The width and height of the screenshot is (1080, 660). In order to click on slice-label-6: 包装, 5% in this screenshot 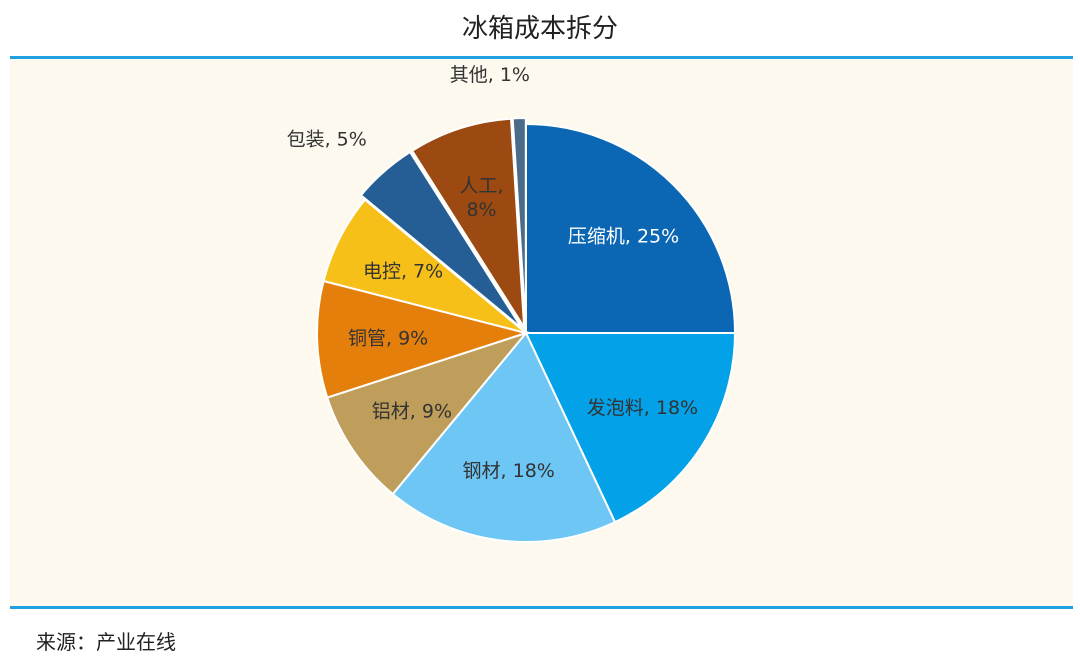, I will do `click(327, 140)`.